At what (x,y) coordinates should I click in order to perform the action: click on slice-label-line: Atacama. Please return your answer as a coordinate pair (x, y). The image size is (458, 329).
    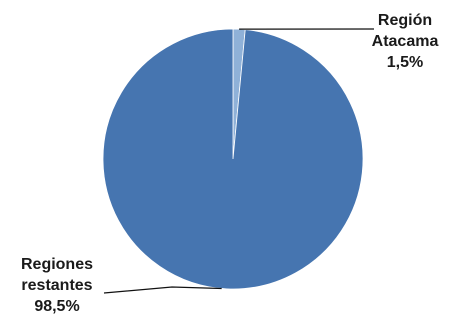
    Looking at the image, I should click on (405, 41).